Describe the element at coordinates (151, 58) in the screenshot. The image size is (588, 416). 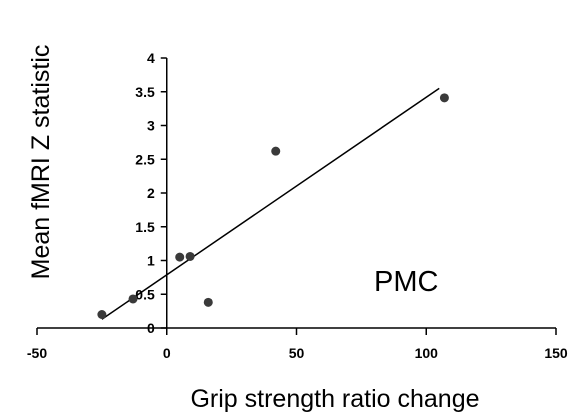
I see `y-tick-label: 4` at that location.